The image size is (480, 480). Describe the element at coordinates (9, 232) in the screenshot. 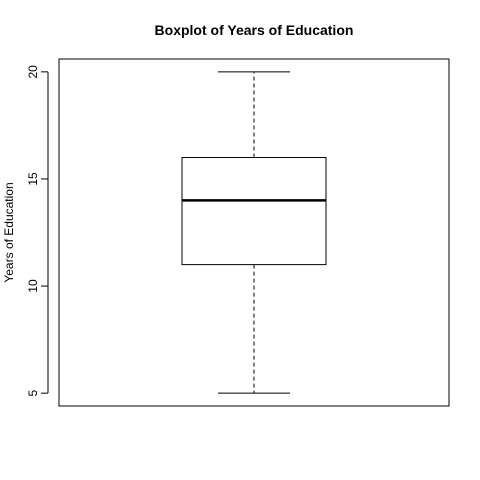

I see `y-axis-label: Years of Education` at that location.